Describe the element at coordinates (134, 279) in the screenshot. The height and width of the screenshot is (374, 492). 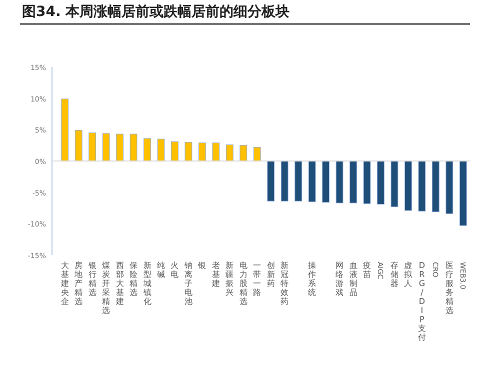
I see `x-tick-label: 保险精选` at that location.